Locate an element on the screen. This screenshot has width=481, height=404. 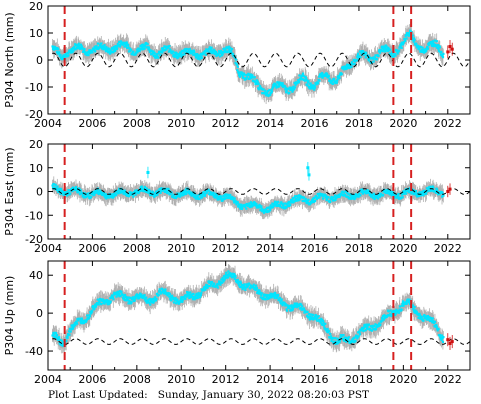
plot-area is located at coordinates (260, 191).